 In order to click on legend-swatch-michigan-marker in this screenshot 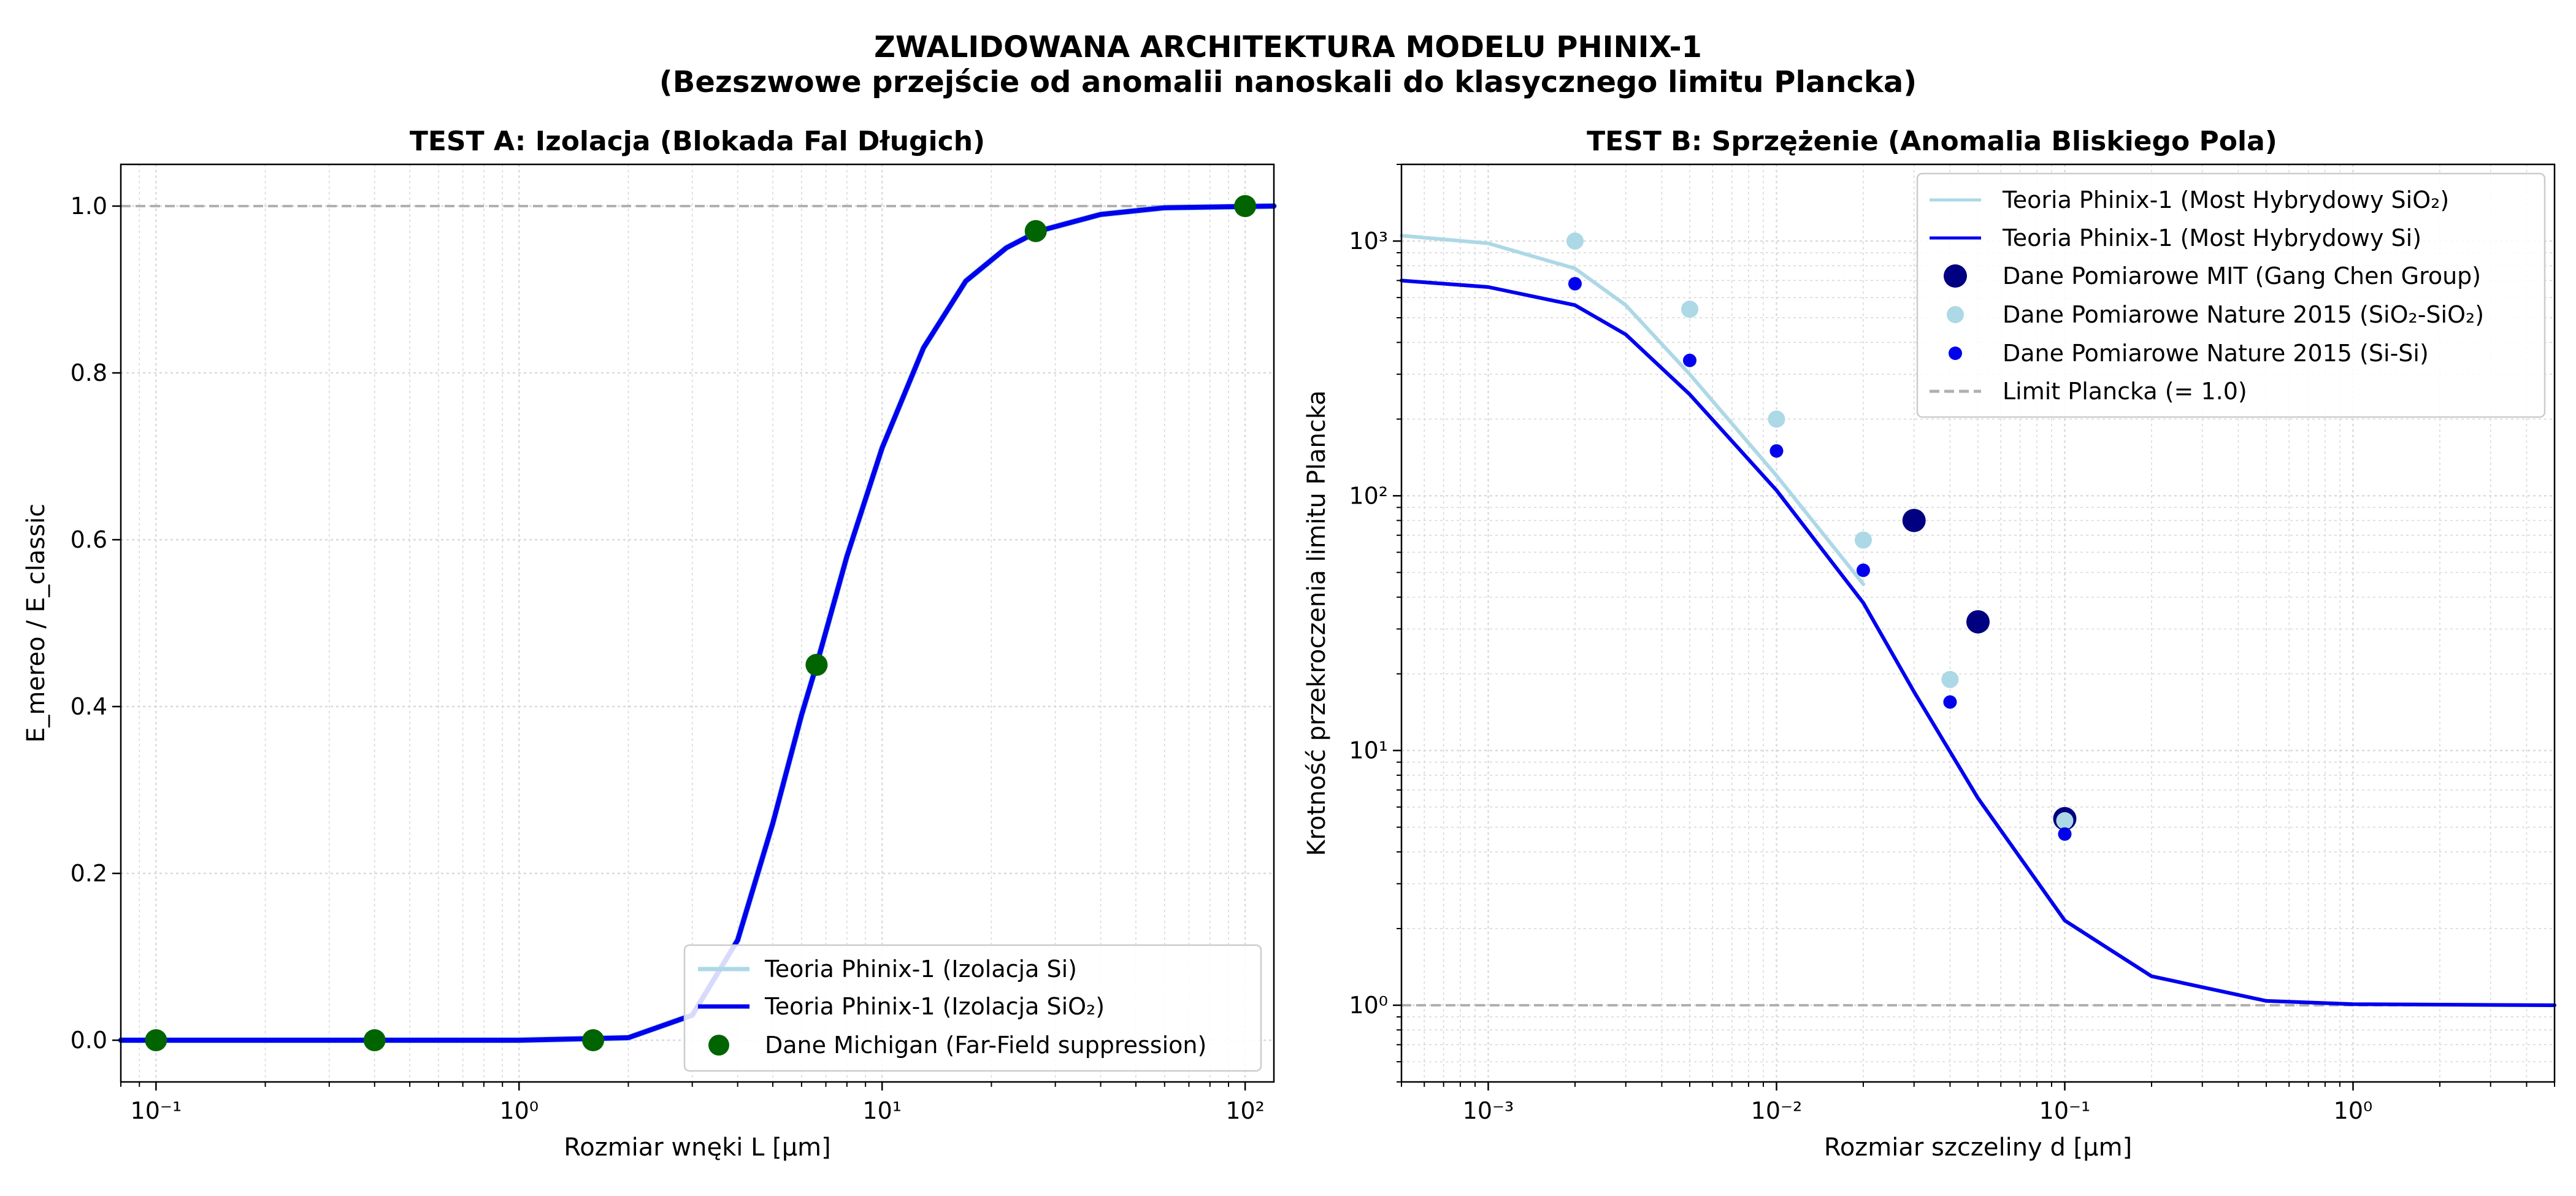, I will do `click(718, 1045)`.